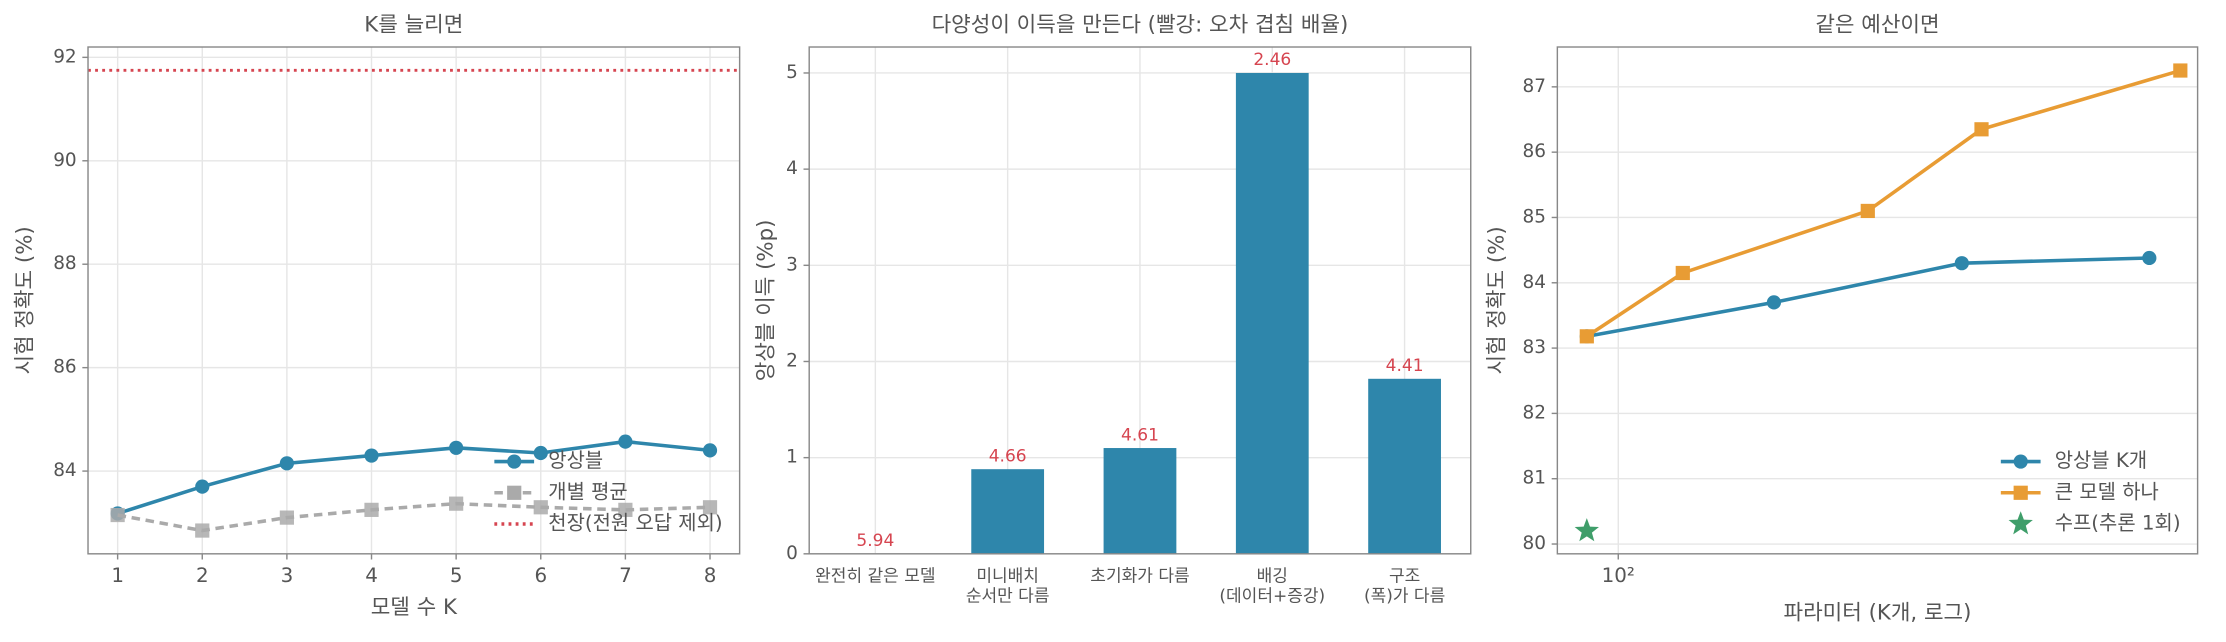 The image size is (2226, 642). What do you see at coordinates (540, 575) in the screenshot?
I see `x-tick-label: 6` at bounding box center [540, 575].